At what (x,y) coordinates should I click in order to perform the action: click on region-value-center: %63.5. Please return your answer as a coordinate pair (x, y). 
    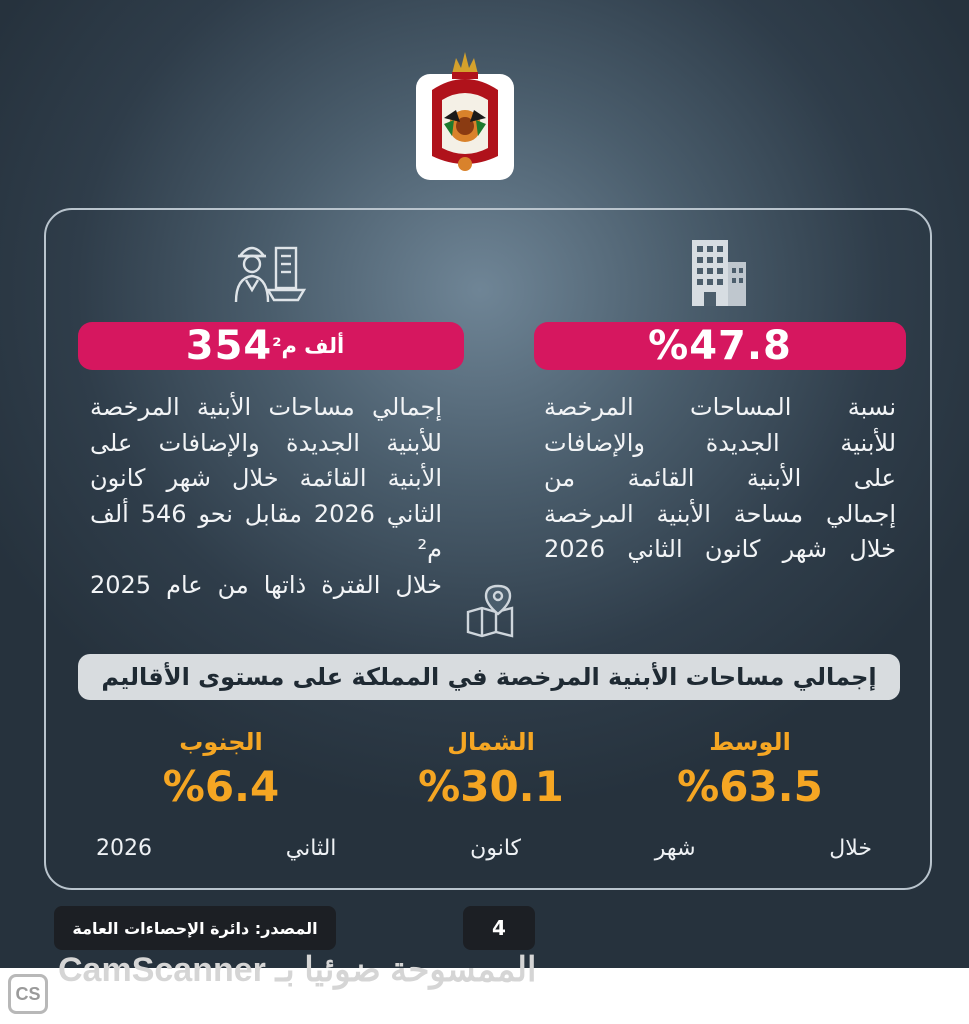
    Looking at the image, I should click on (750, 786).